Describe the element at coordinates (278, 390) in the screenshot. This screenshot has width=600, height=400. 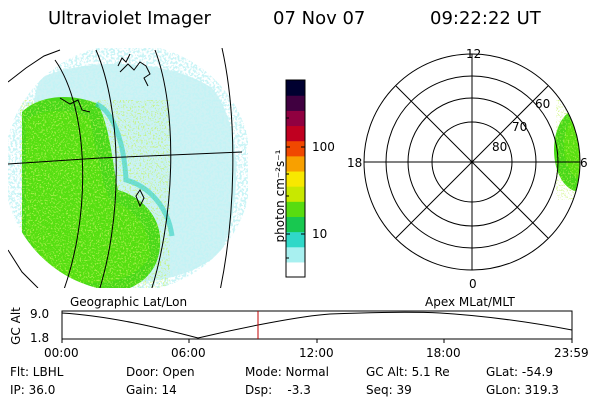
I see `dsp-status: Dsp: -3.3` at that location.